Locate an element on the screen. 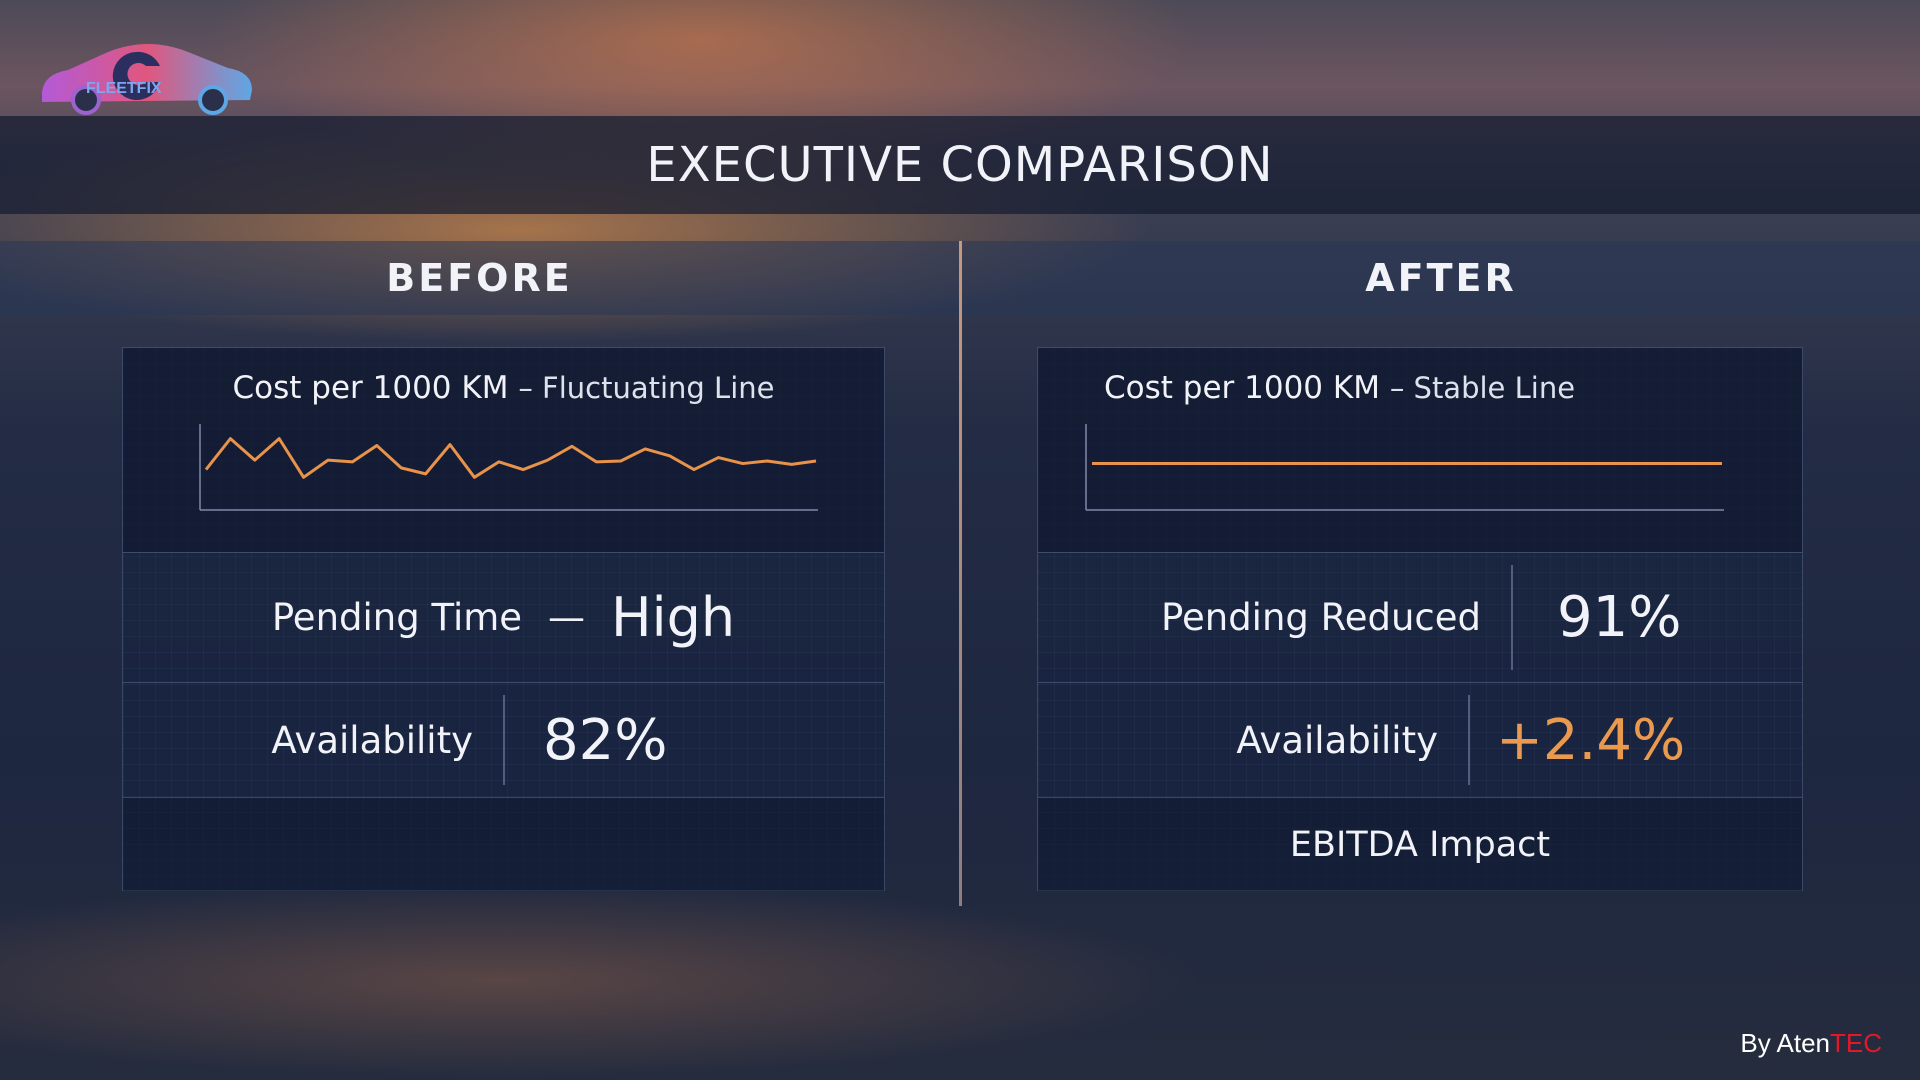 The height and width of the screenshot is (1080, 1920). line-series is located at coordinates (510, 458).